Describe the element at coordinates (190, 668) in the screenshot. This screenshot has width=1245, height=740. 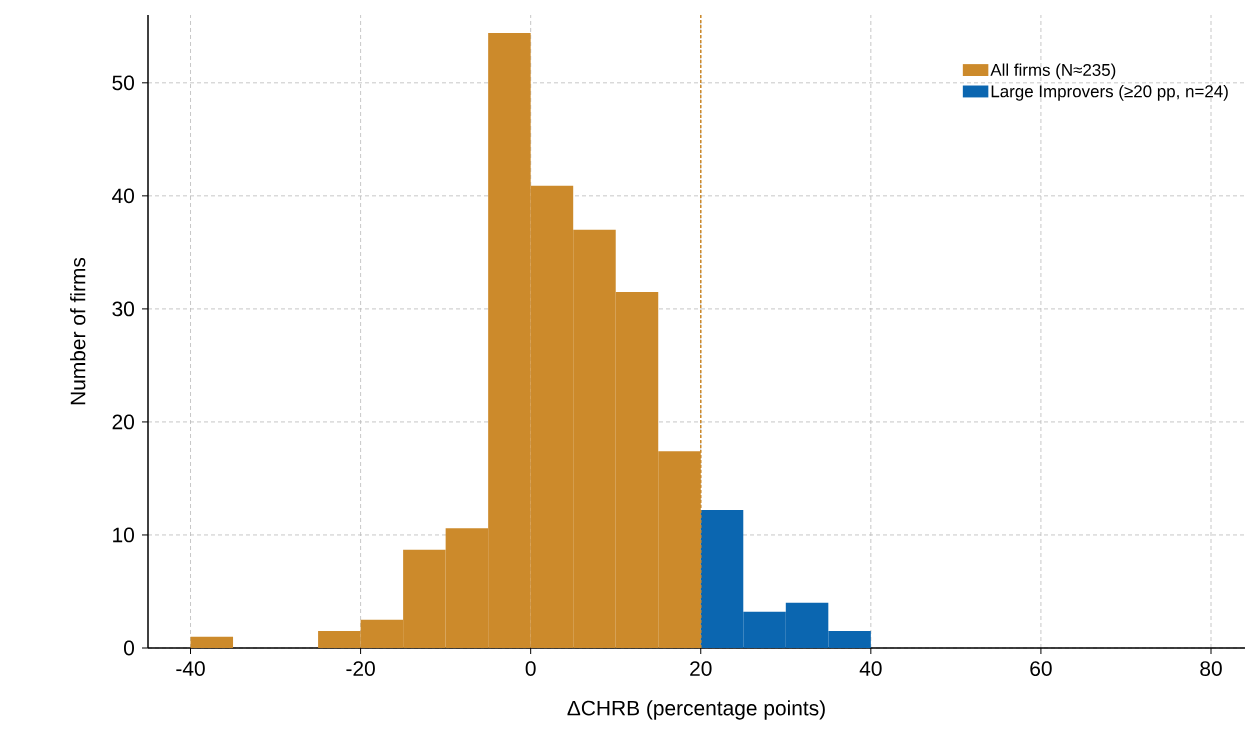
I see `x-tick-label: -40` at that location.